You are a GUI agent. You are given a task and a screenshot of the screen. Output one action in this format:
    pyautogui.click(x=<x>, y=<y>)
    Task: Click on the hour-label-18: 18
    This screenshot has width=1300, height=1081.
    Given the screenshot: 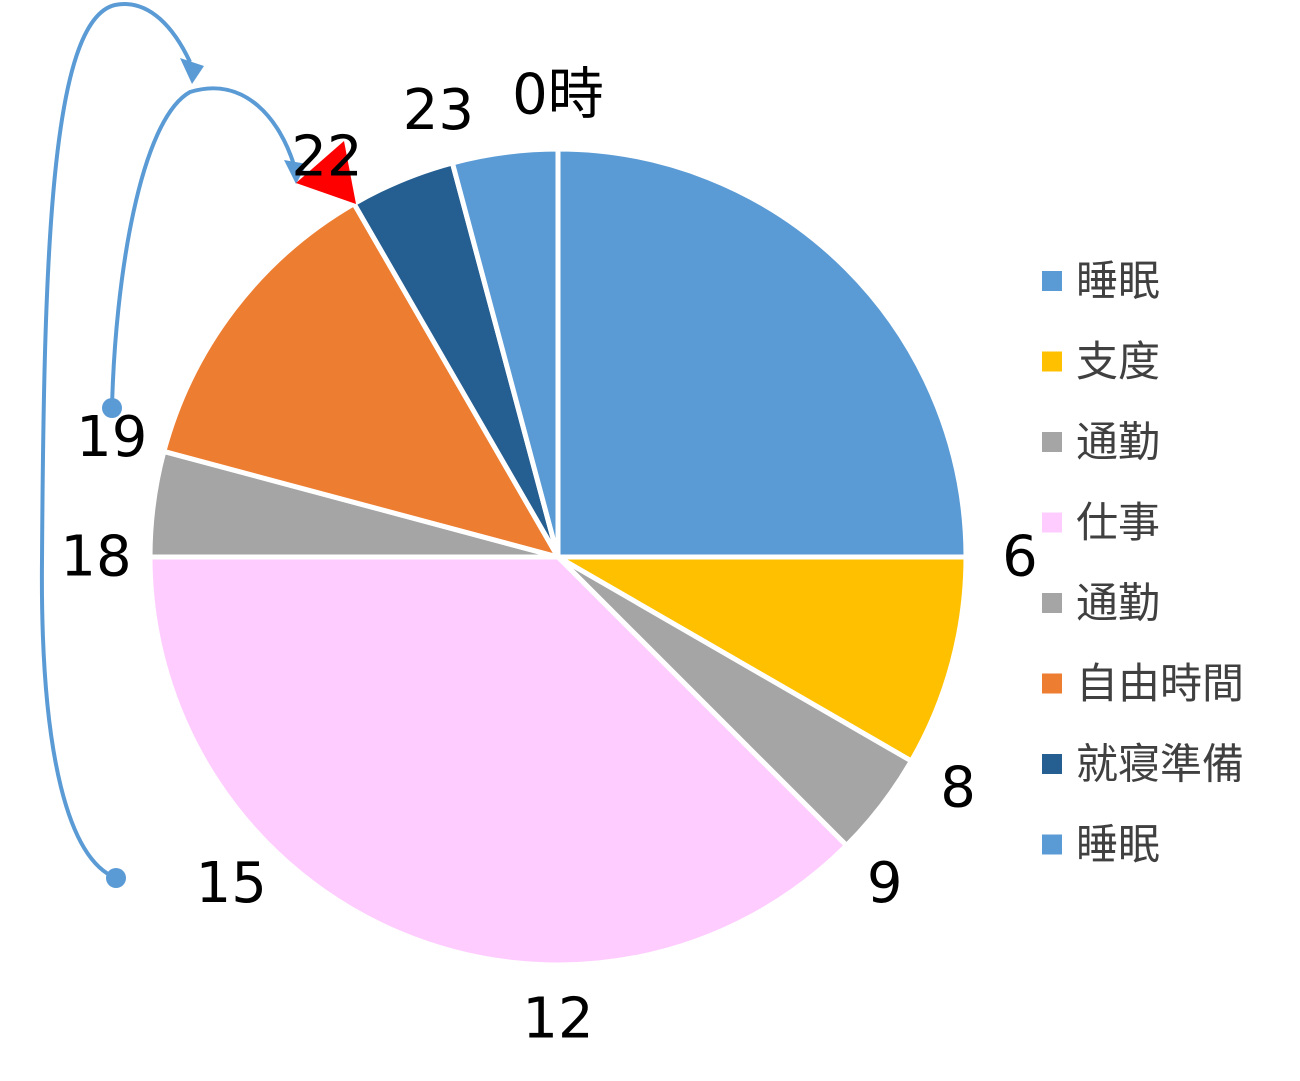 What is the action you would take?
    pyautogui.click(x=95, y=557)
    